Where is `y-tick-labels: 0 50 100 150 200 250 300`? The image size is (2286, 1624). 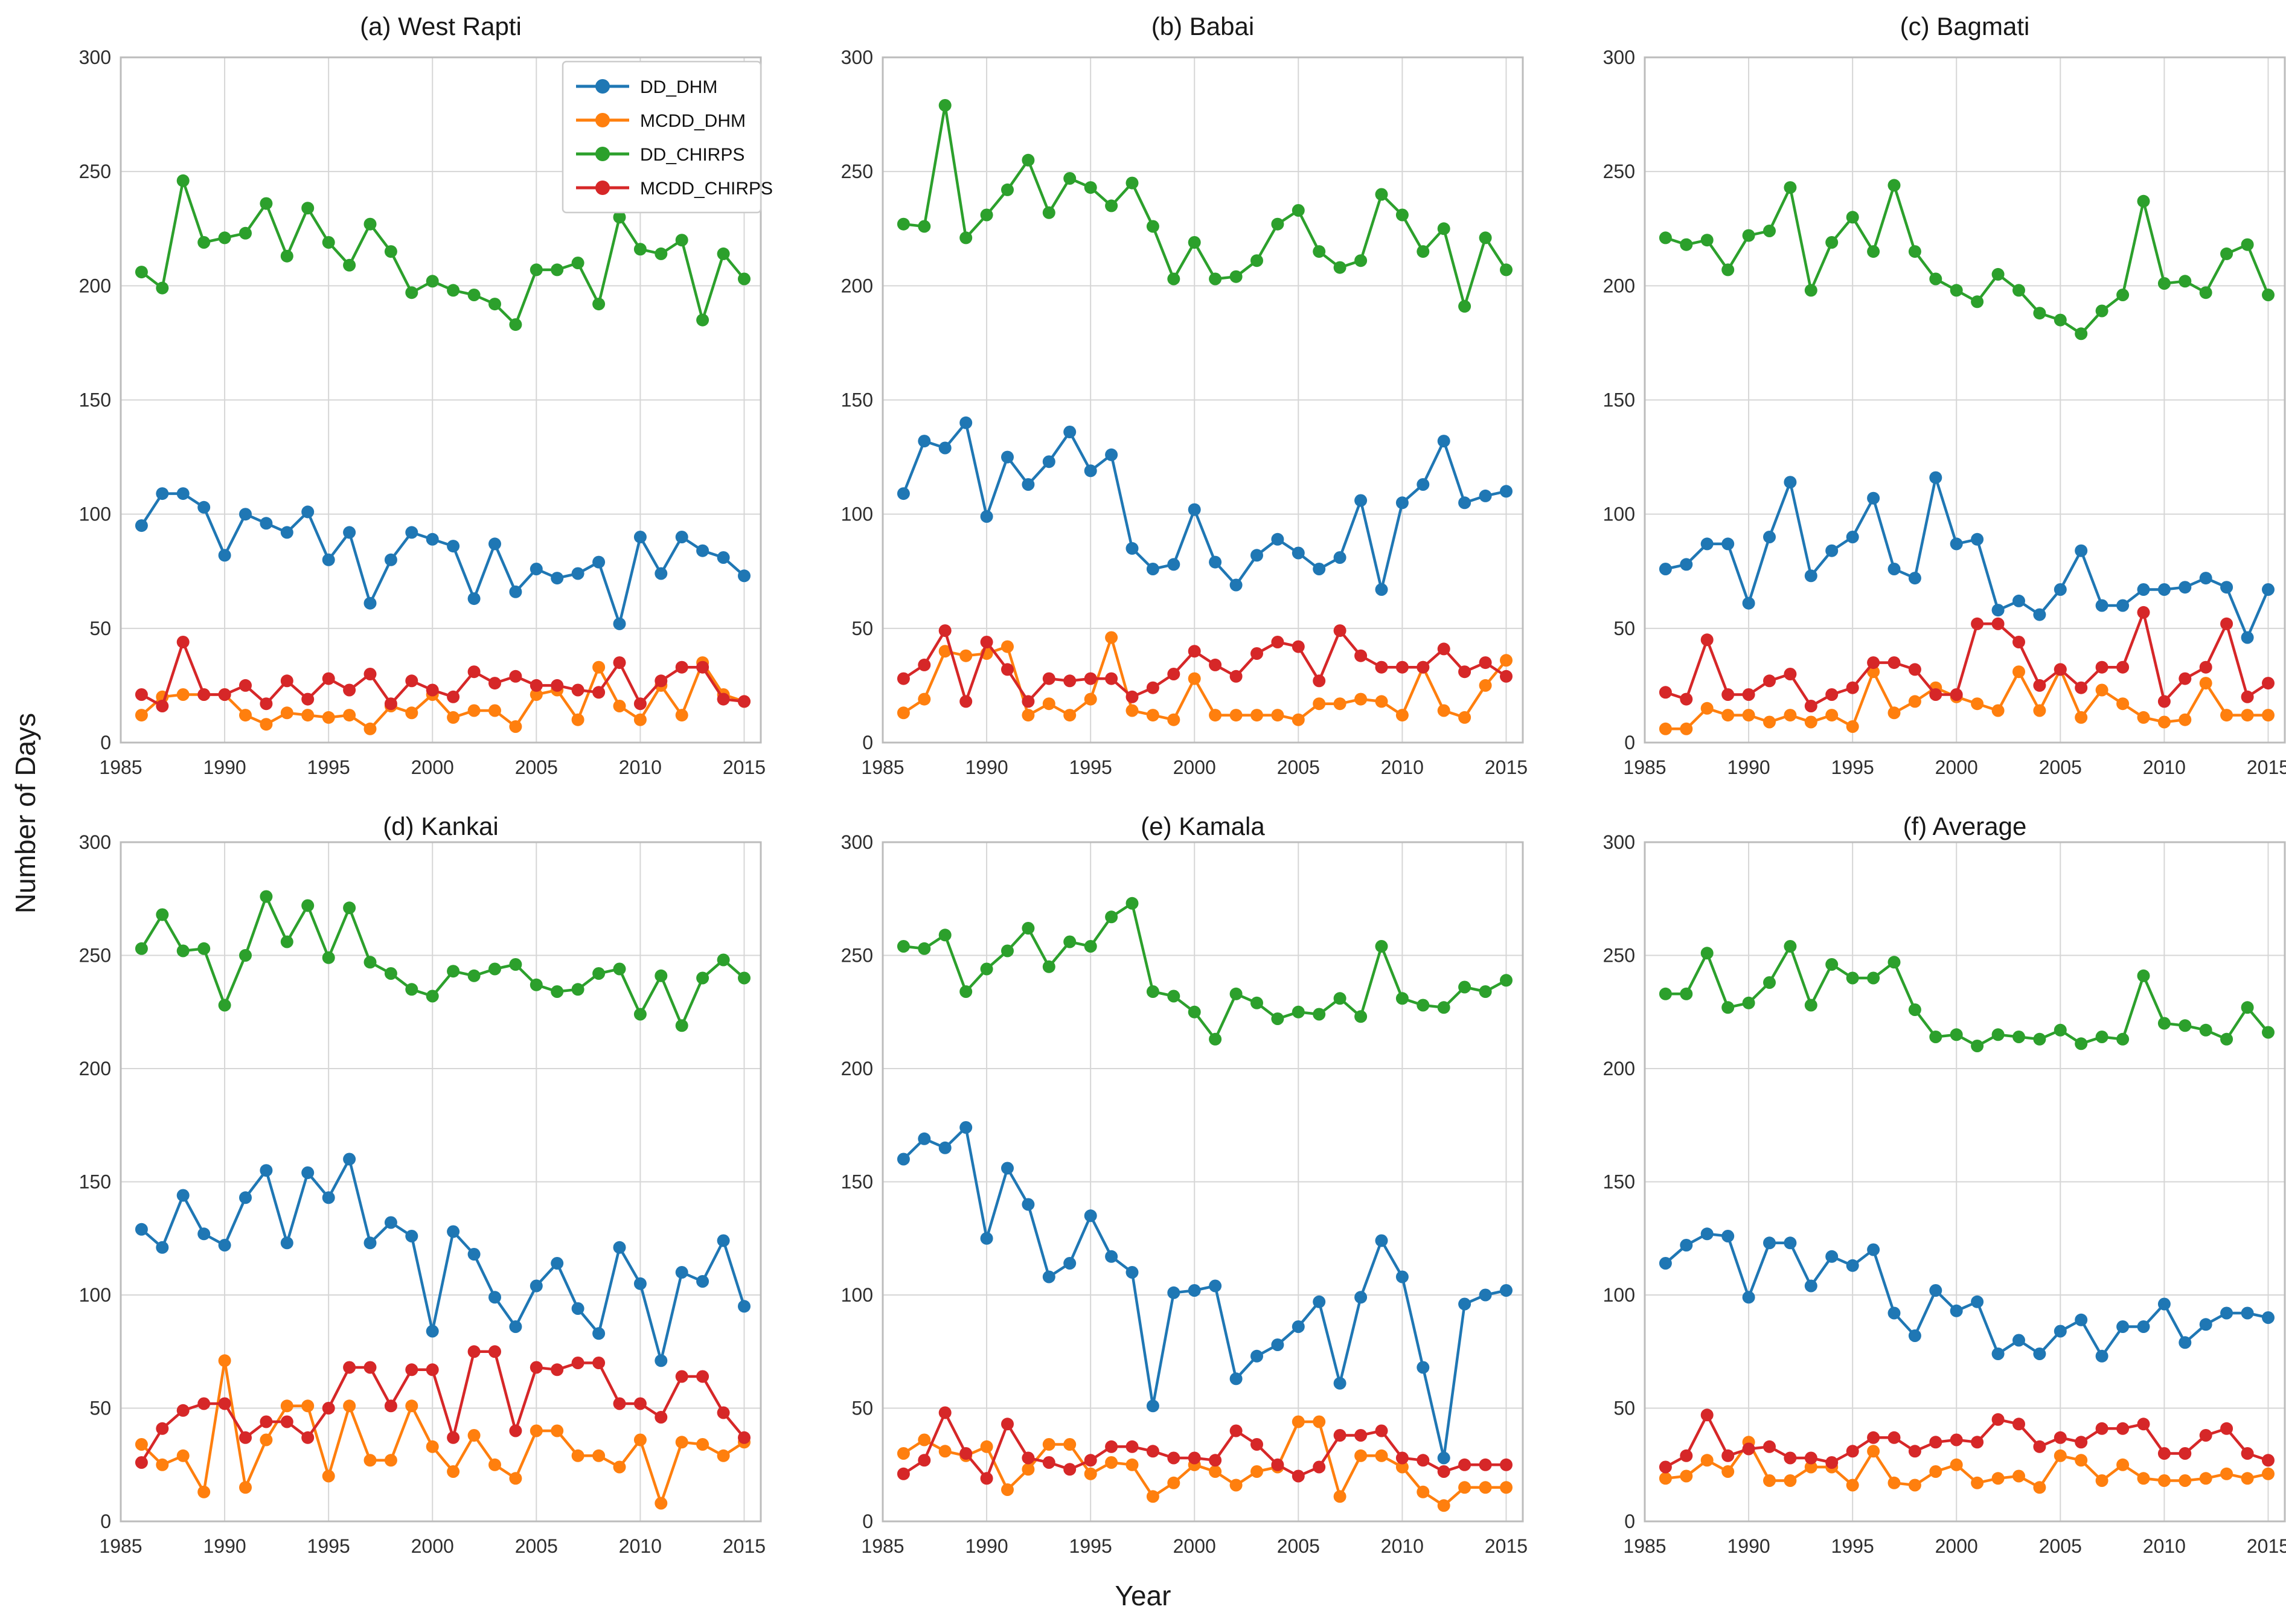 y-tick-labels: 0 50 100 150 200 250 300 is located at coordinates (95, 399).